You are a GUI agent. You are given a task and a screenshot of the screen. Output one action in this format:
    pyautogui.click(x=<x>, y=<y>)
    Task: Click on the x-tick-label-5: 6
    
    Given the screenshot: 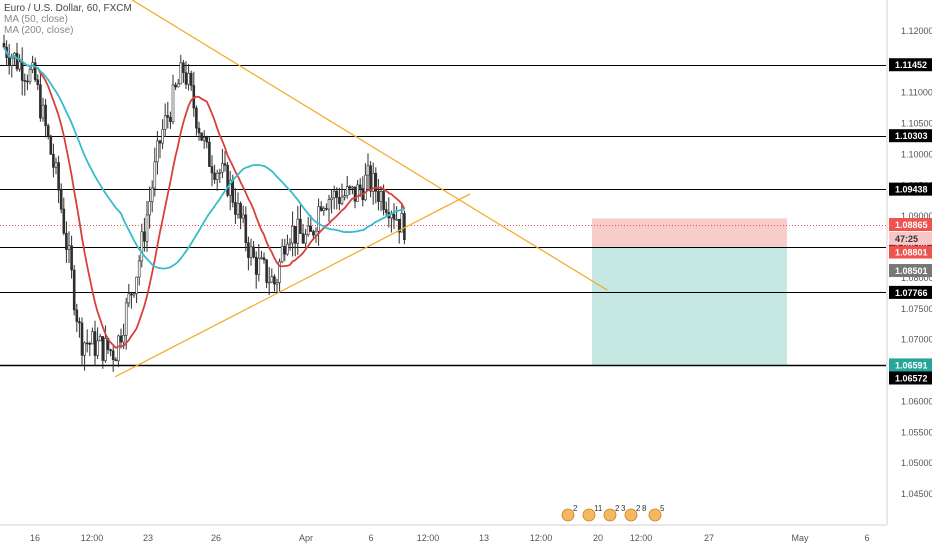 What is the action you would take?
    pyautogui.click(x=370, y=538)
    